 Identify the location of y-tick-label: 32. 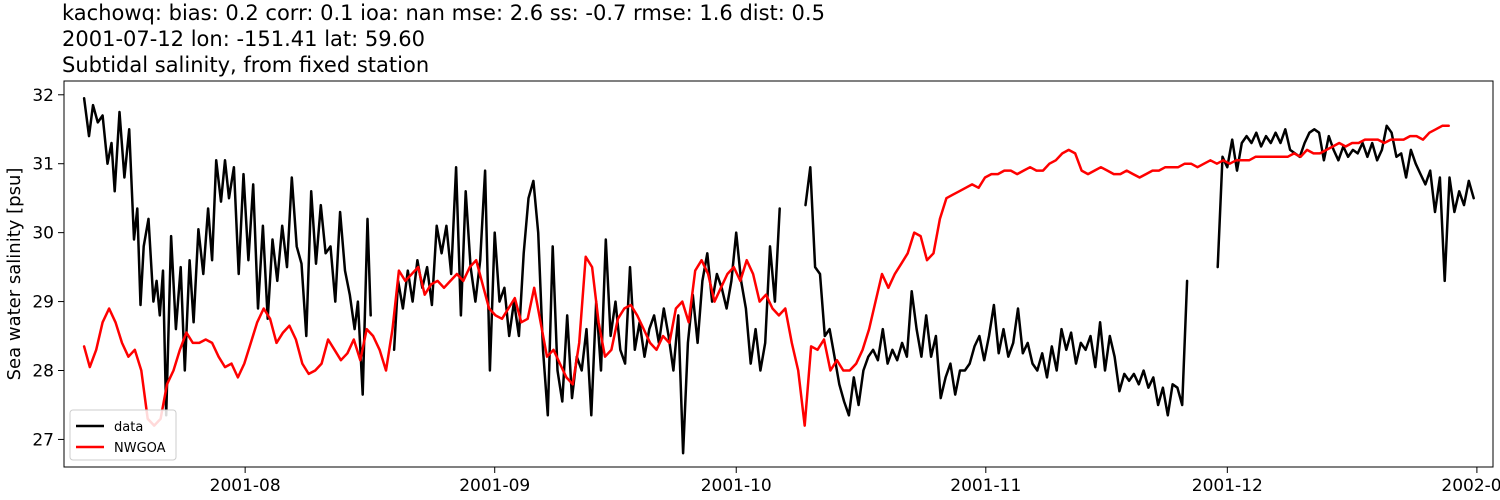
(43, 96).